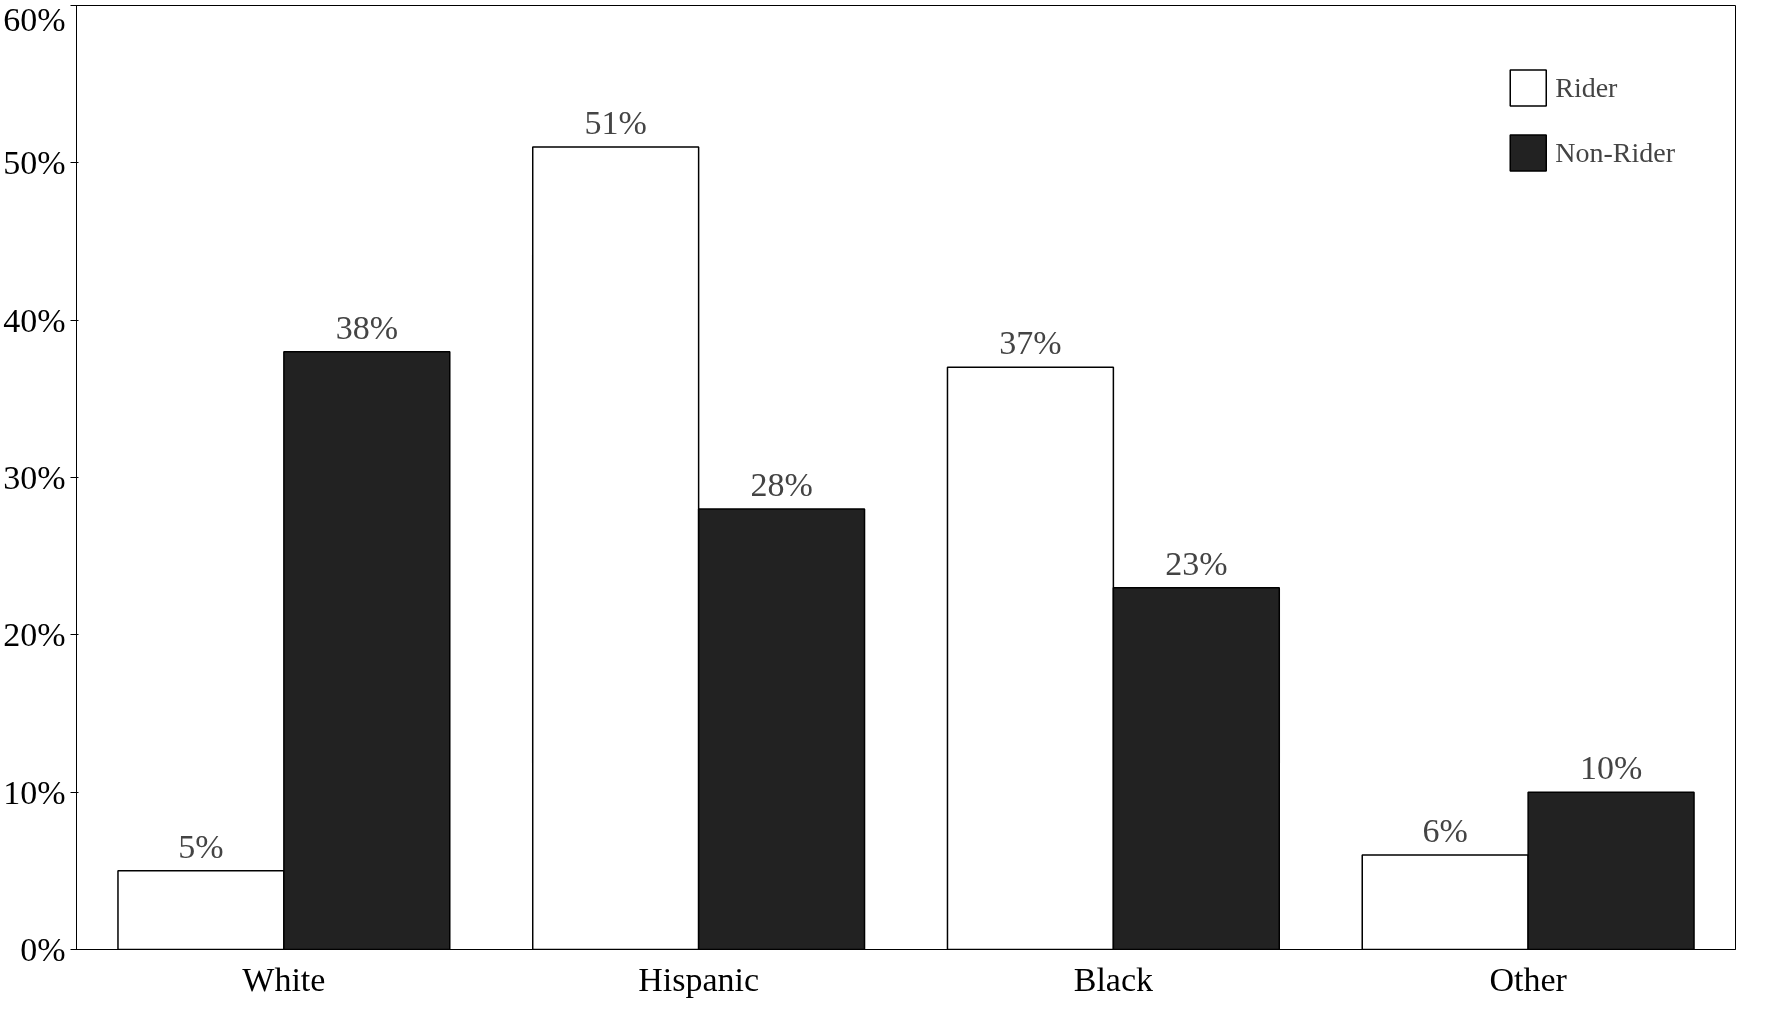 Image resolution: width=1771 pixels, height=1025 pixels. What do you see at coordinates (615, 123) in the screenshot?
I see `data-label: 51%` at bounding box center [615, 123].